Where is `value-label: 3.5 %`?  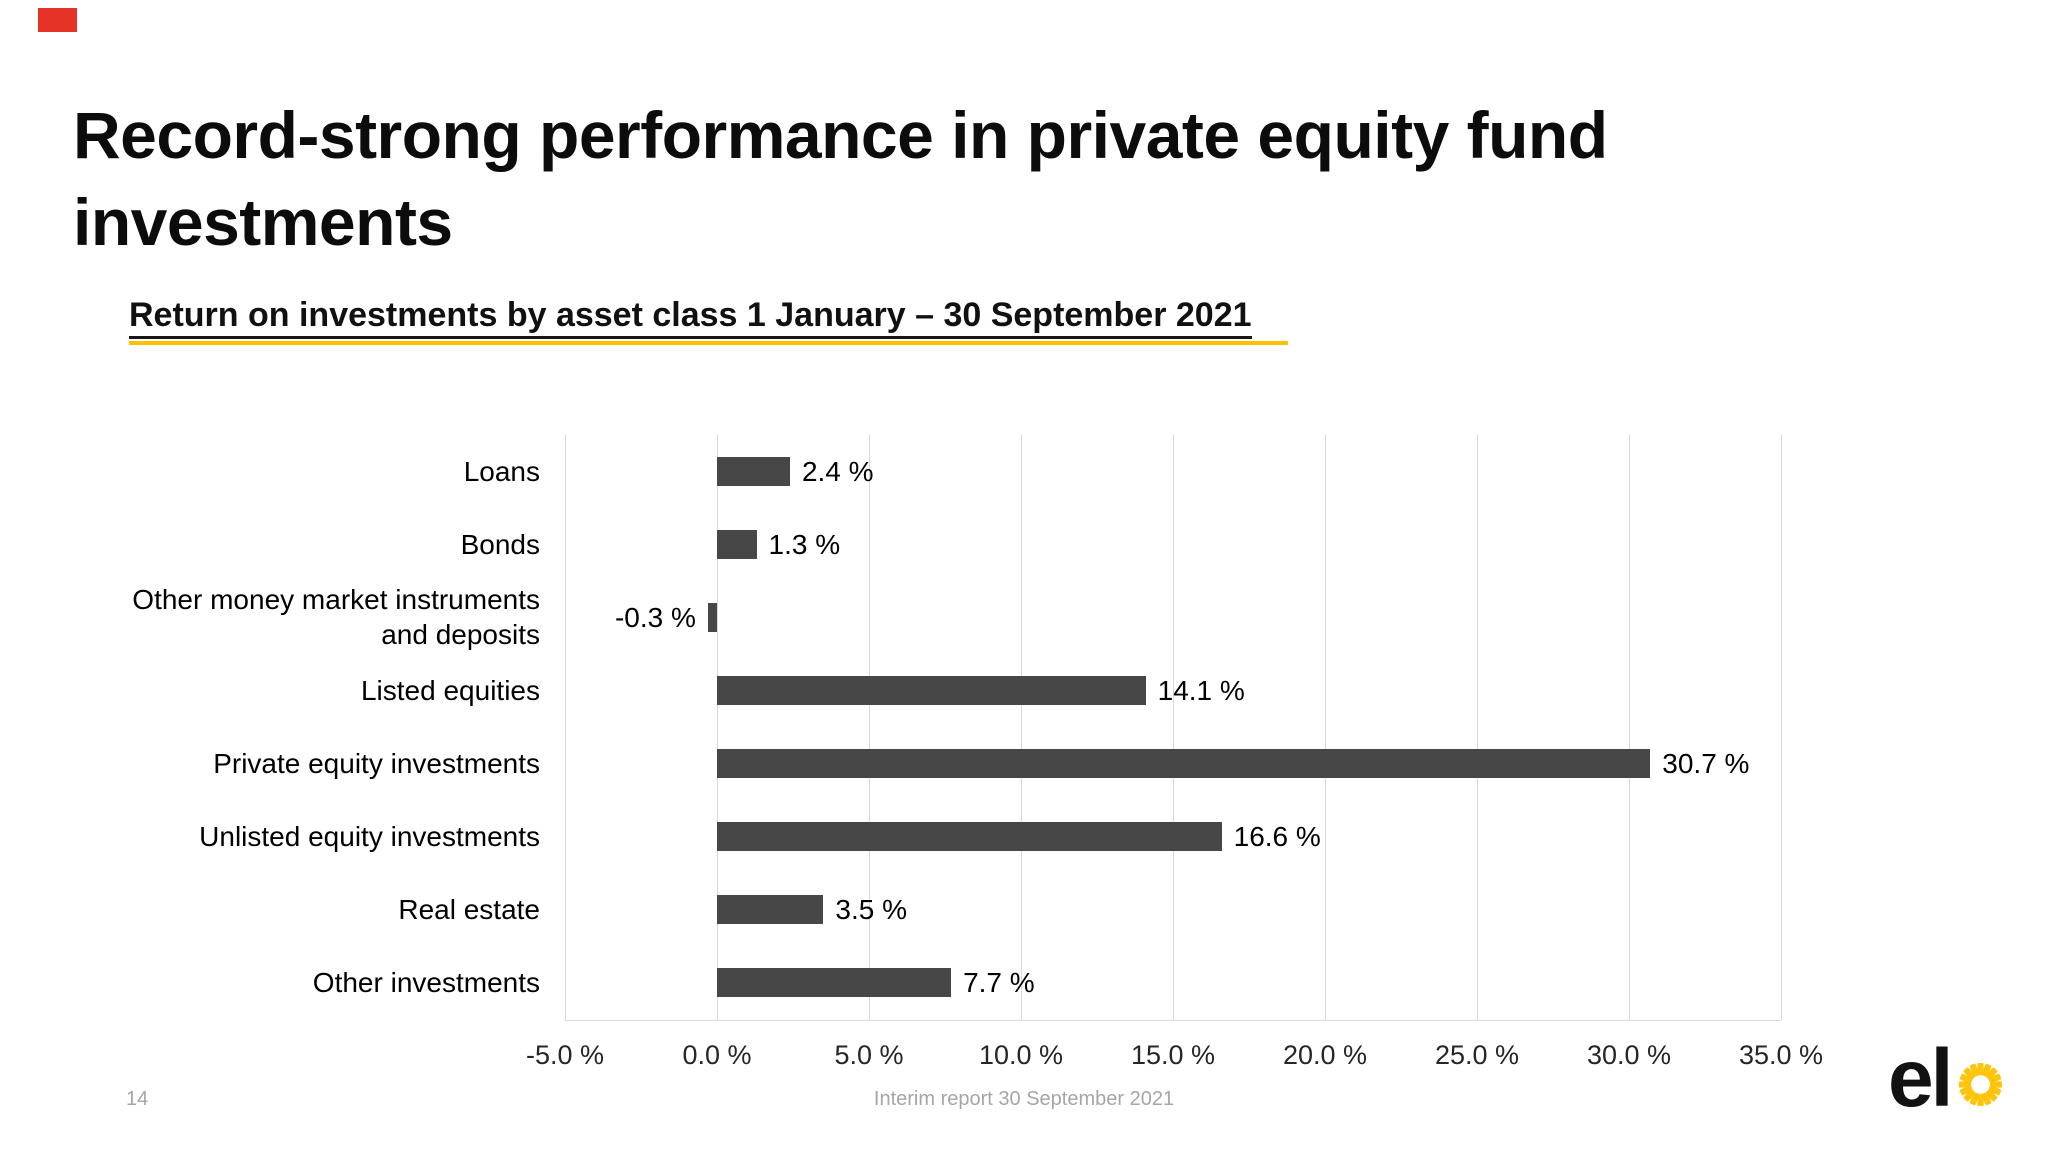
value-label: 3.5 % is located at coordinates (871, 909).